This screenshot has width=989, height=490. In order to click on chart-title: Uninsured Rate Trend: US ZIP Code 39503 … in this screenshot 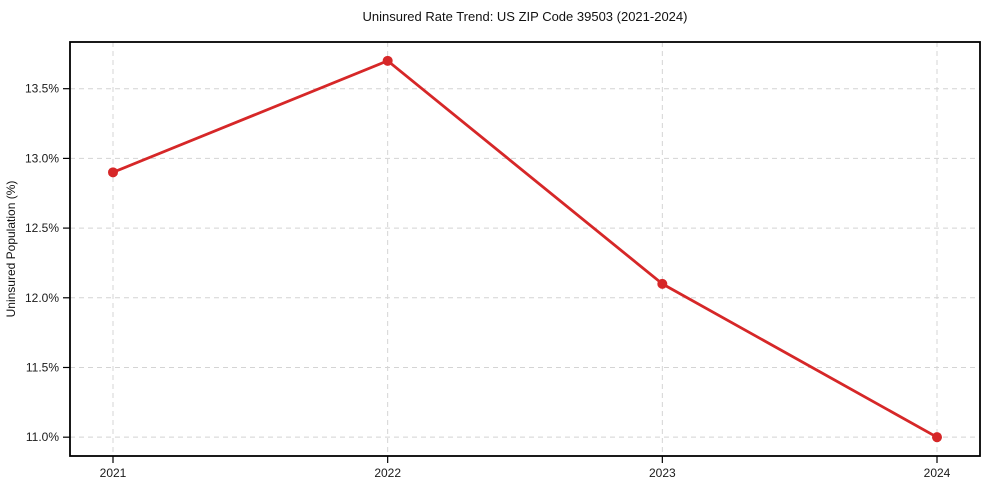, I will do `click(525, 16)`.